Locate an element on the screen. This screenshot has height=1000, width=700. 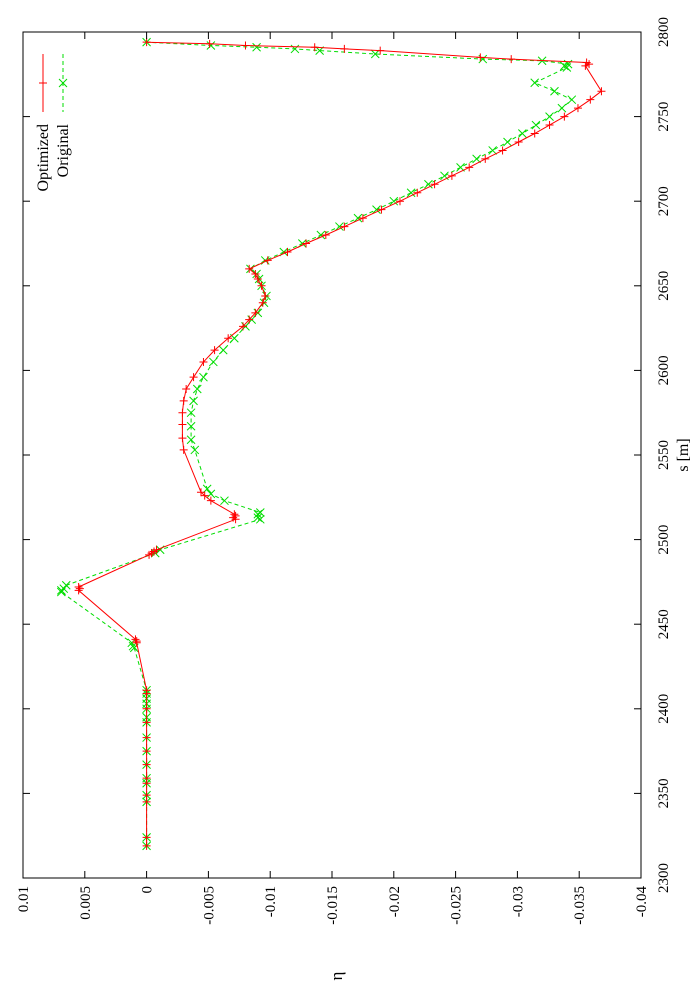
legend-label: Original is located at coordinates (63, 150).